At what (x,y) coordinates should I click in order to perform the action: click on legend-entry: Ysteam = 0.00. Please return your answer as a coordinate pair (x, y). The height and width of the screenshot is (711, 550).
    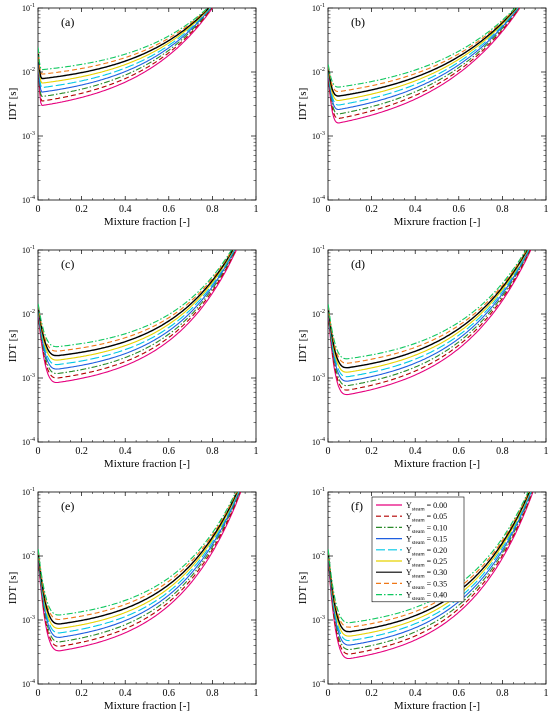
    Looking at the image, I should click on (426, 507).